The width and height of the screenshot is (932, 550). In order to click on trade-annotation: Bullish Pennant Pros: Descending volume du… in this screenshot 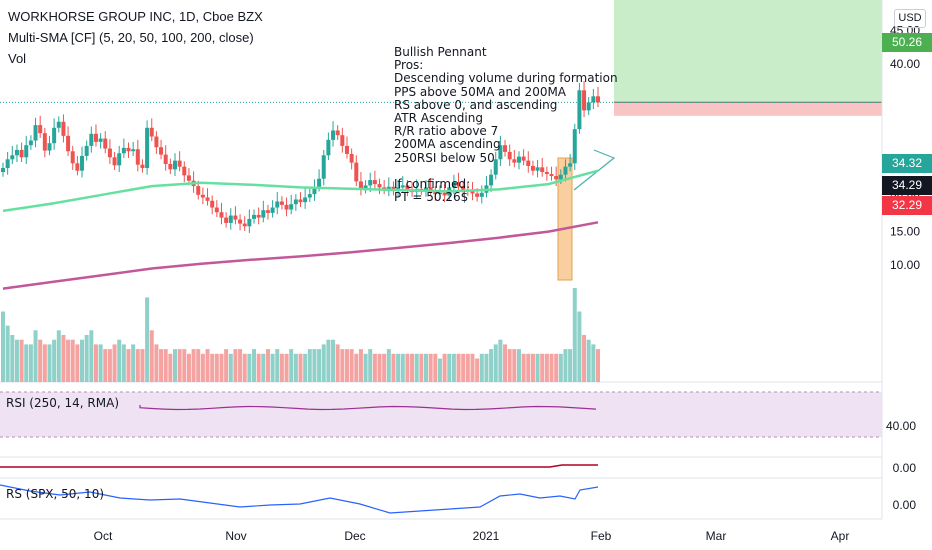, I will do `click(506, 125)`.